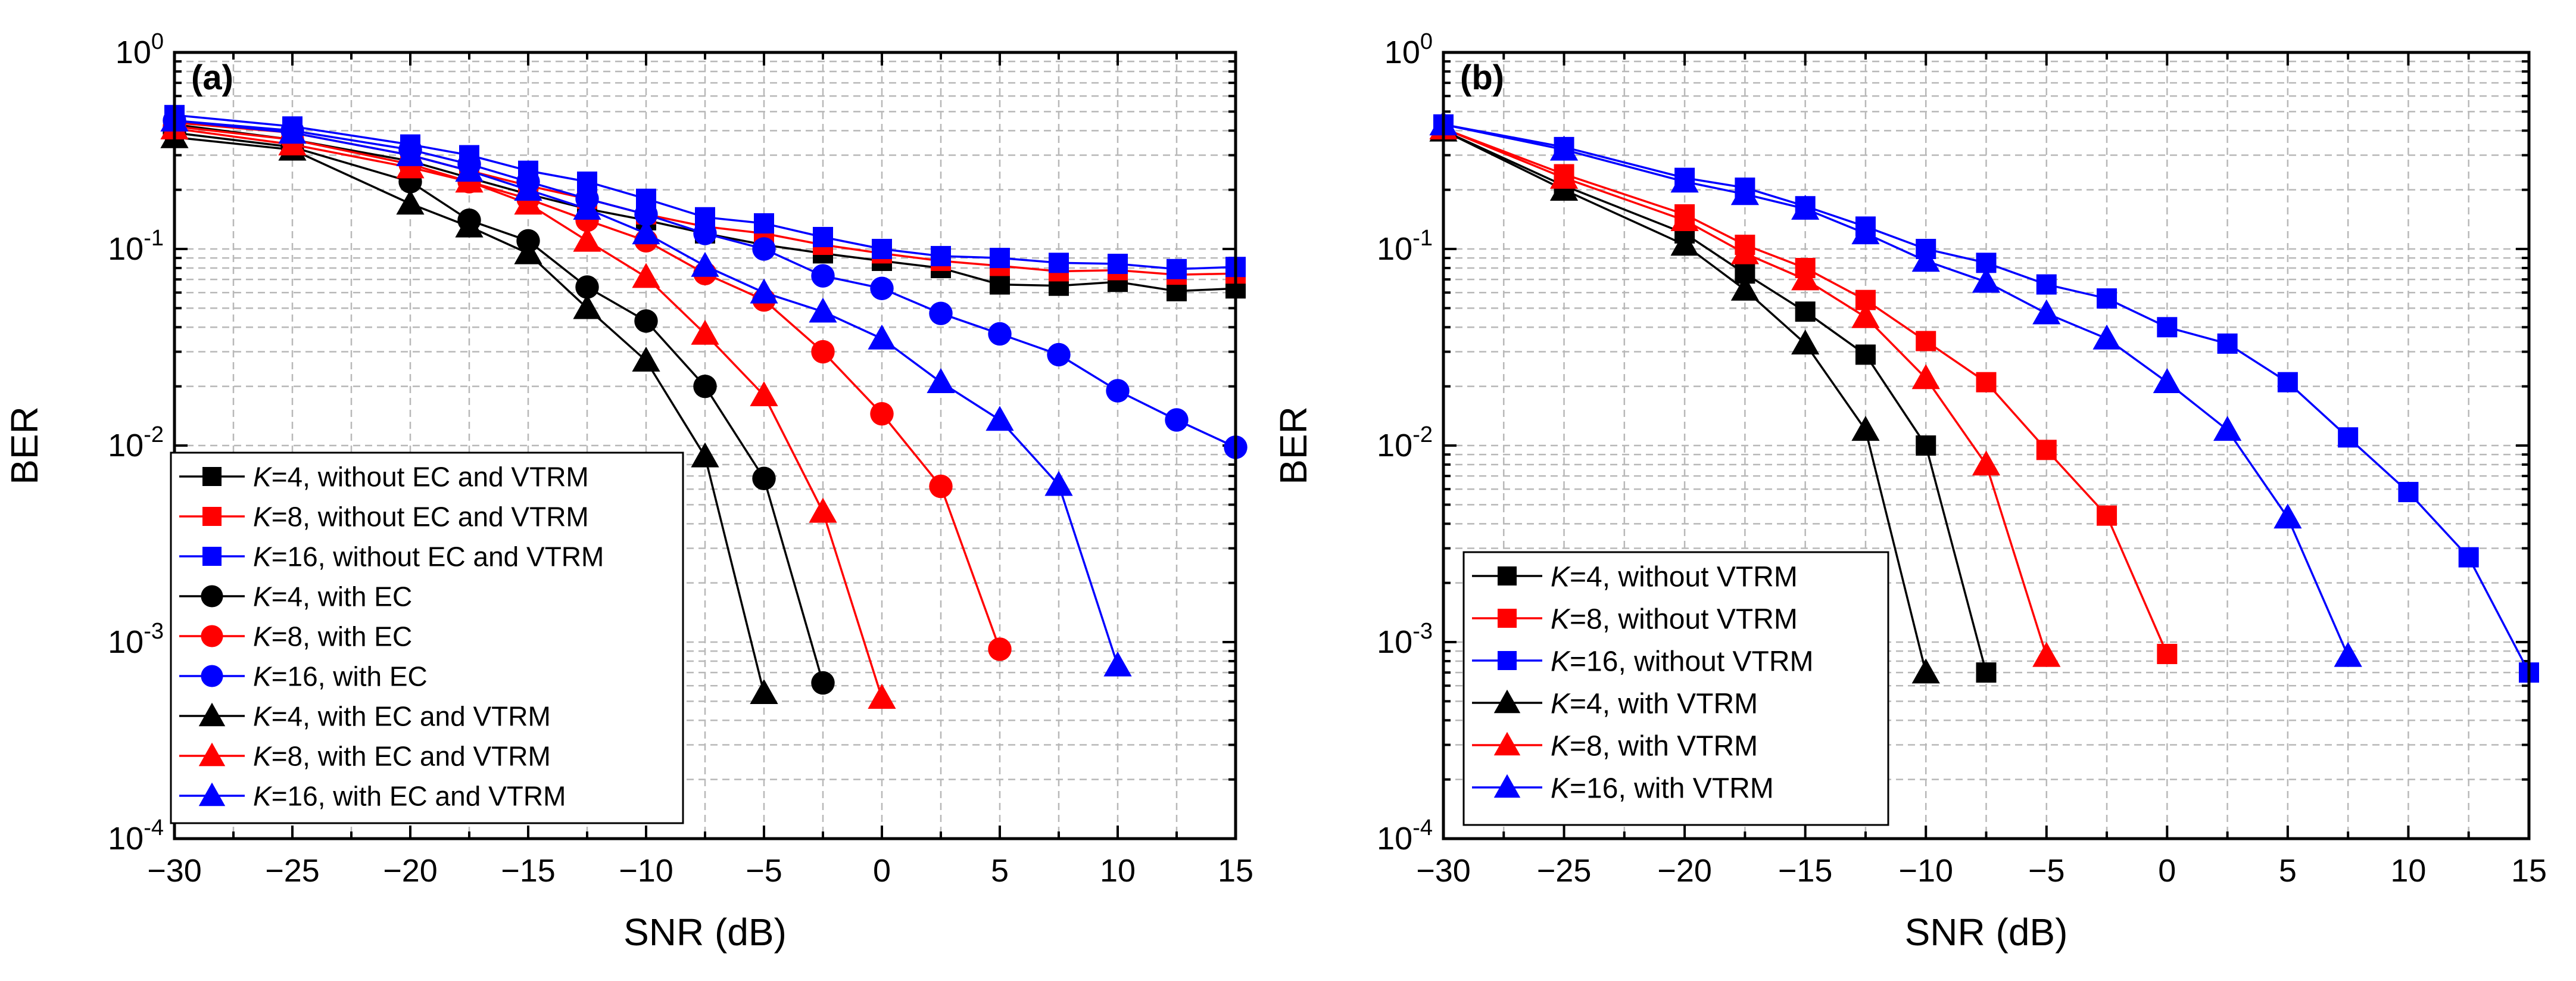 The image size is (2576, 981). I want to click on y-tick-label: 10⁻³, so click(136, 639).